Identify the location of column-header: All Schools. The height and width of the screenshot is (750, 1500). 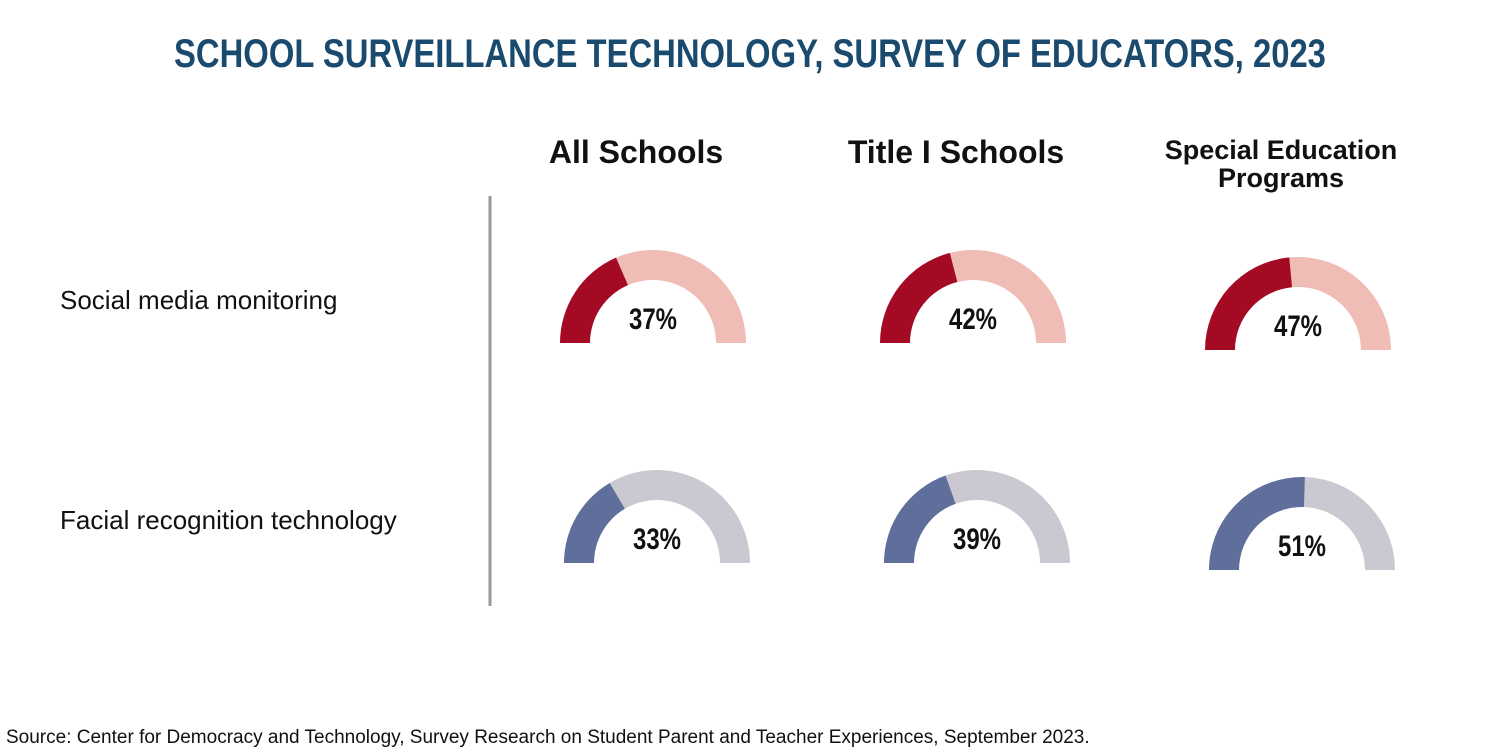
(636, 152).